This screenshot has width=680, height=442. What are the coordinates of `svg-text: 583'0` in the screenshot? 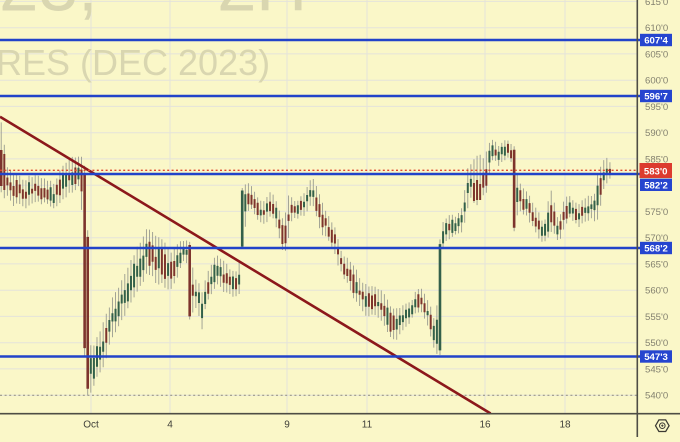 It's located at (656, 171).